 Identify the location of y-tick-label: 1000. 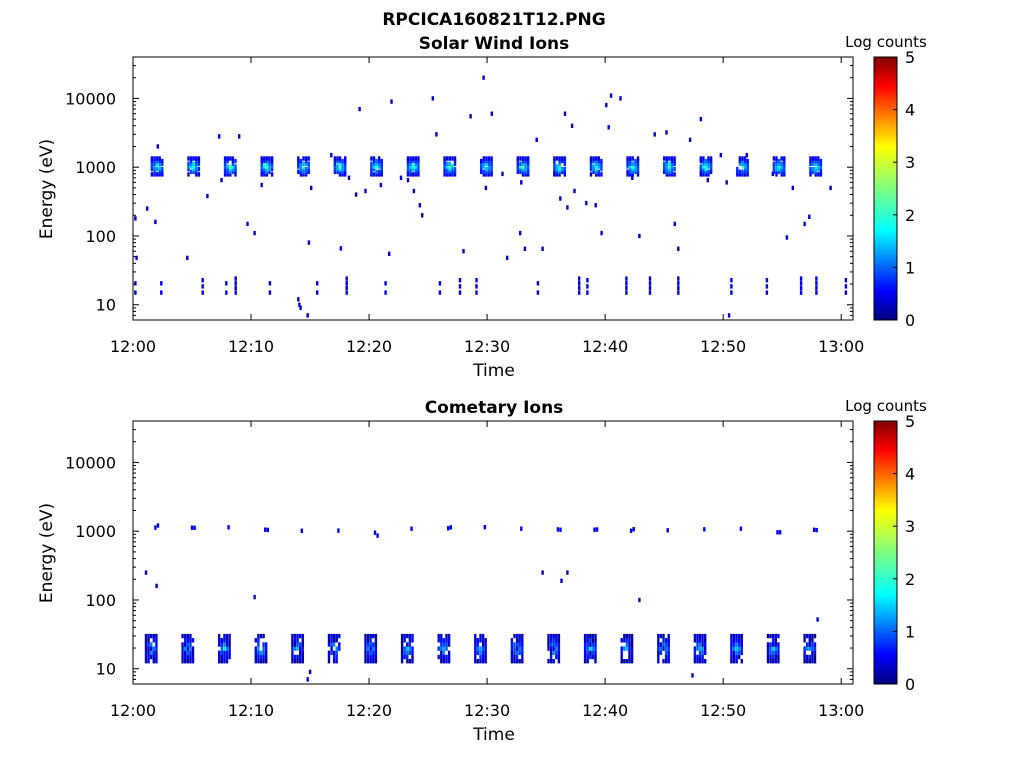
(95, 167).